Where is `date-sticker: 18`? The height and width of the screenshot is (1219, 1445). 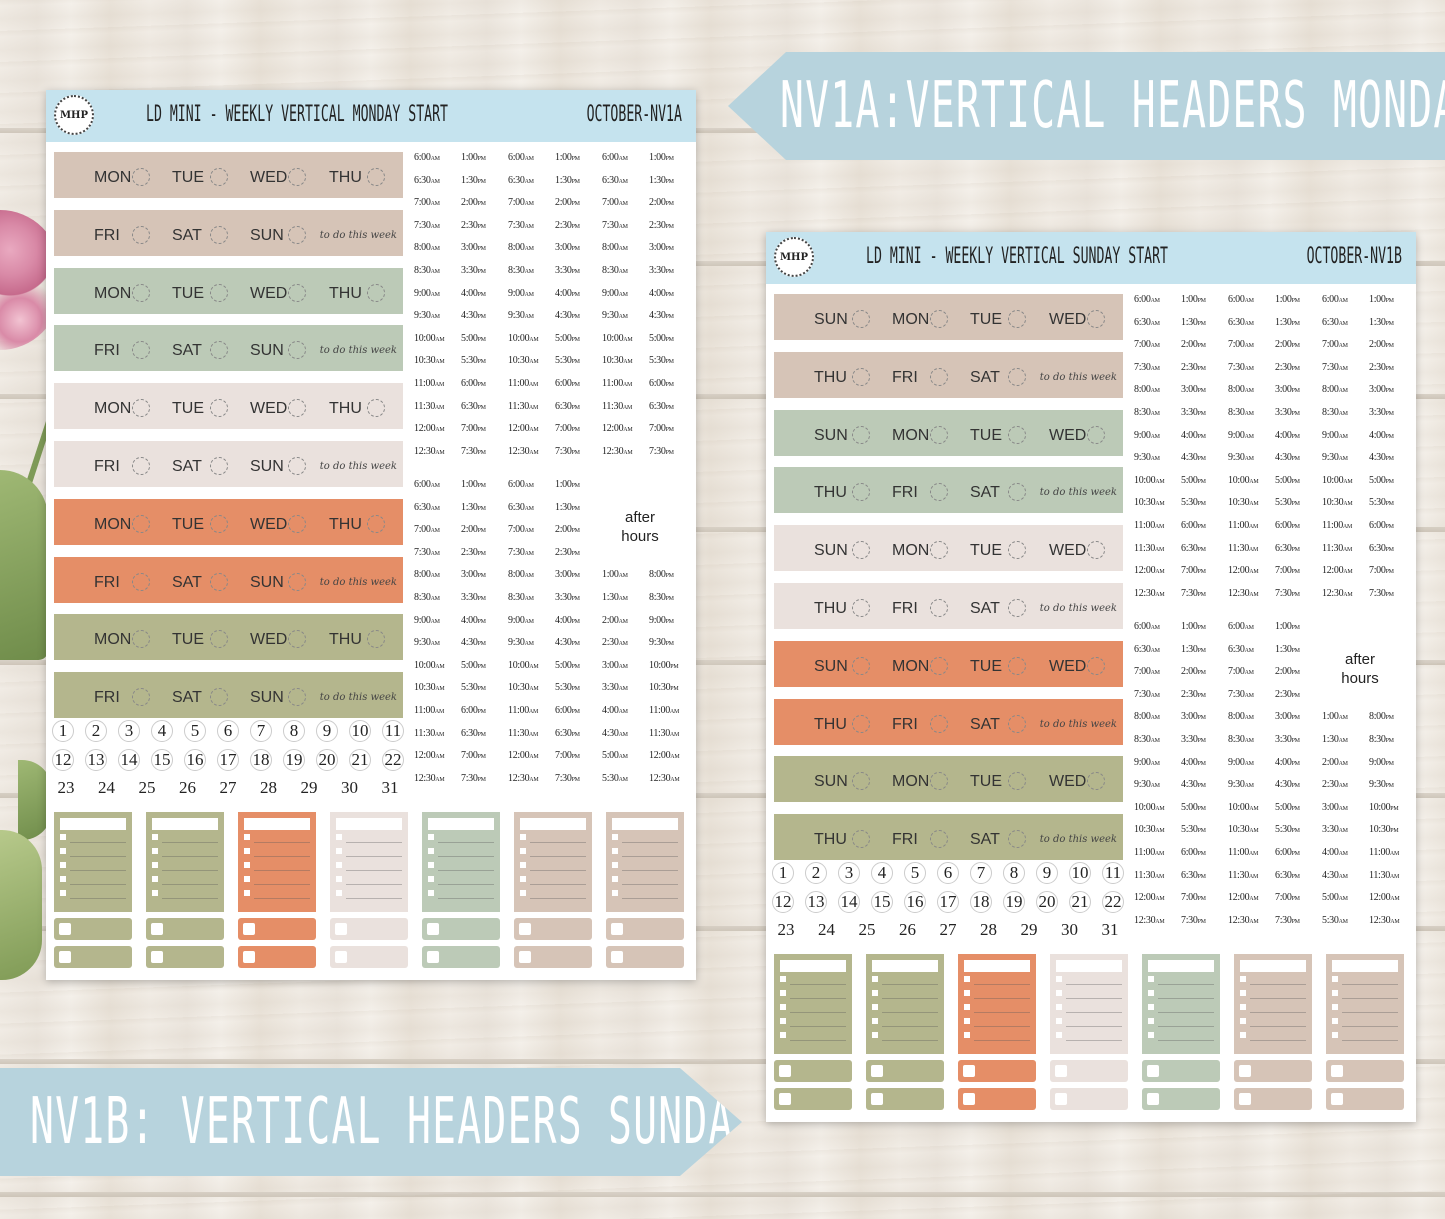
date-sticker: 18 is located at coordinates (981, 902).